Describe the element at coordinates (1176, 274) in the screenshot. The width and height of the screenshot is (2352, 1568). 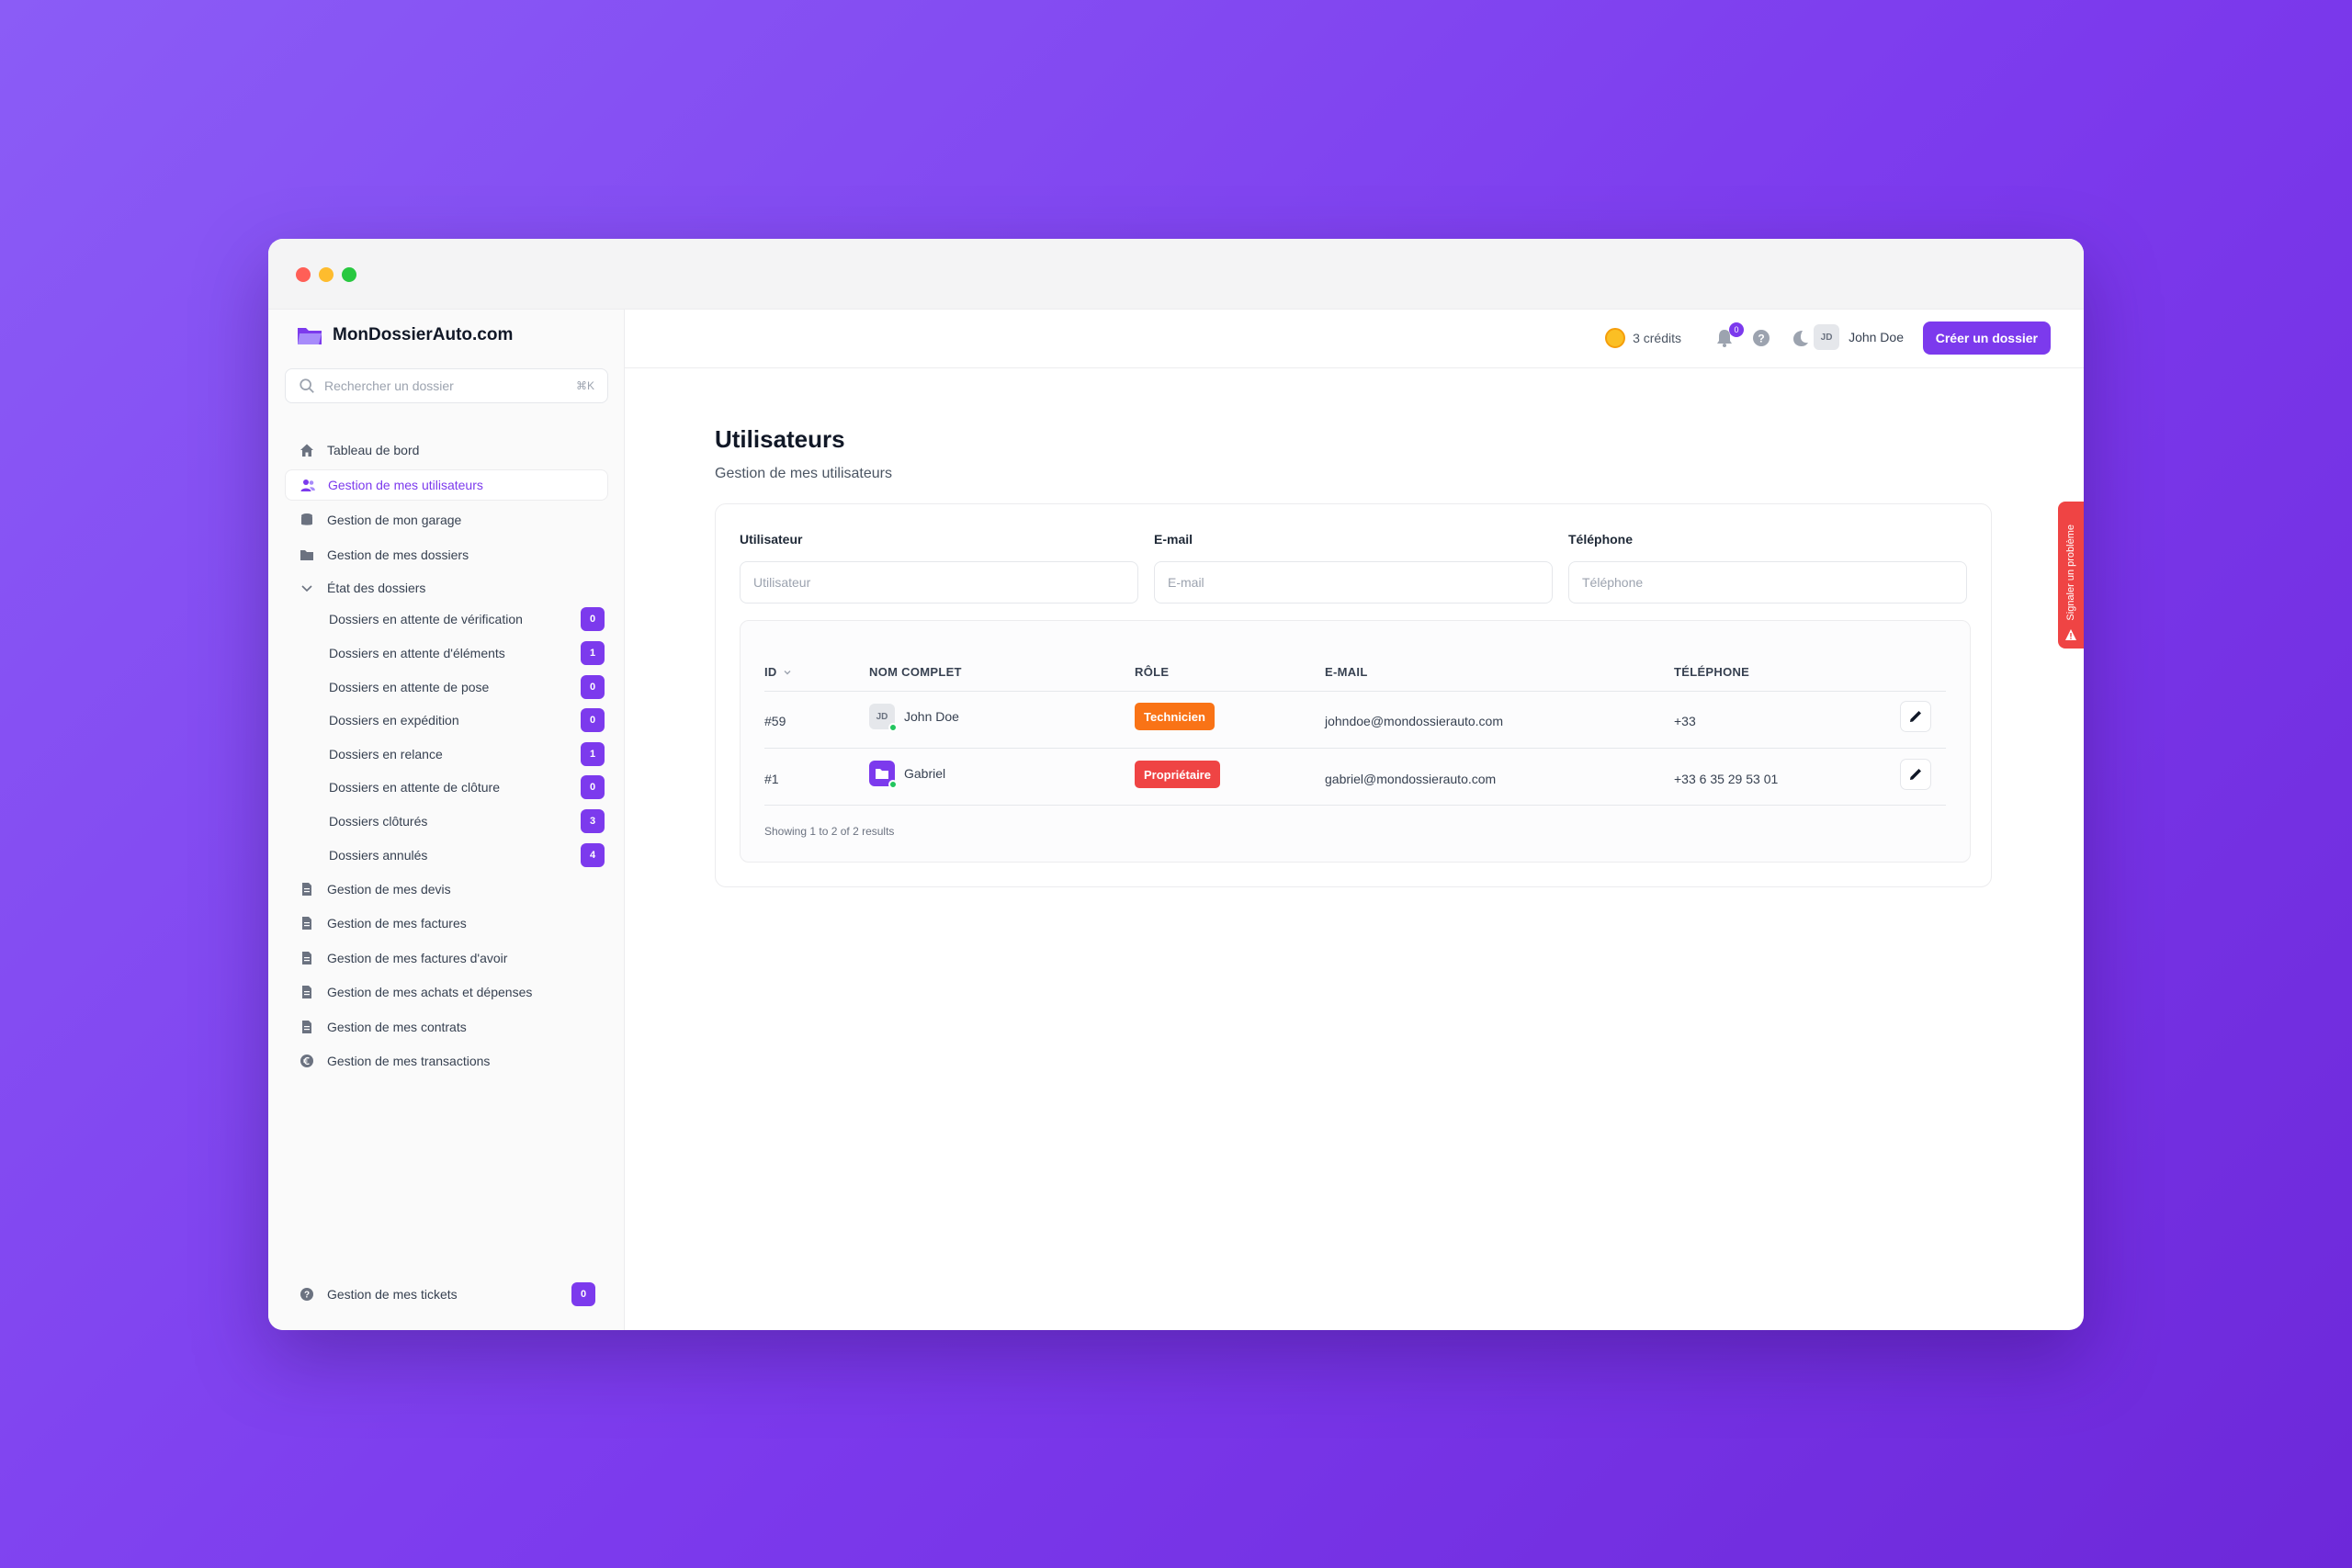
I see `window-titlebar` at that location.